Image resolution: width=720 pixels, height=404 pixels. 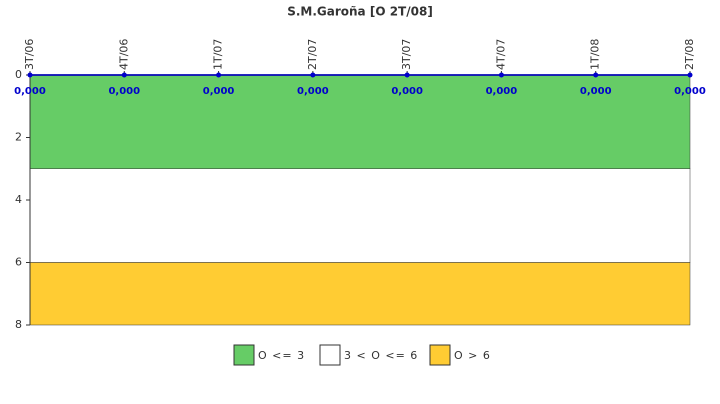 I want to click on y-tick-label: 8, so click(x=18, y=324).